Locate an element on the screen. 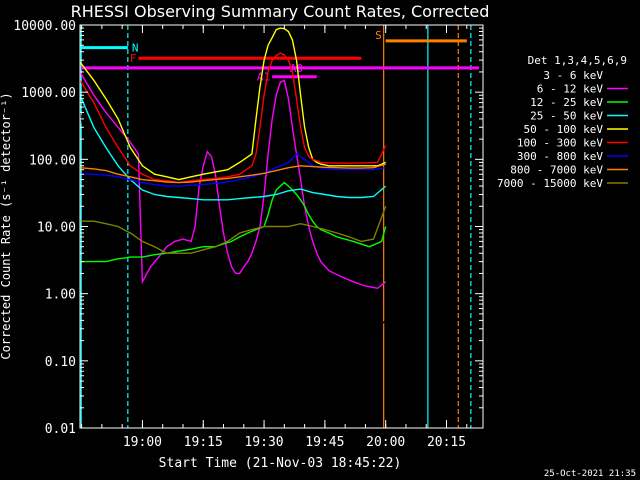  legend-label-4: 25 - 50 keV is located at coordinates (566, 116).